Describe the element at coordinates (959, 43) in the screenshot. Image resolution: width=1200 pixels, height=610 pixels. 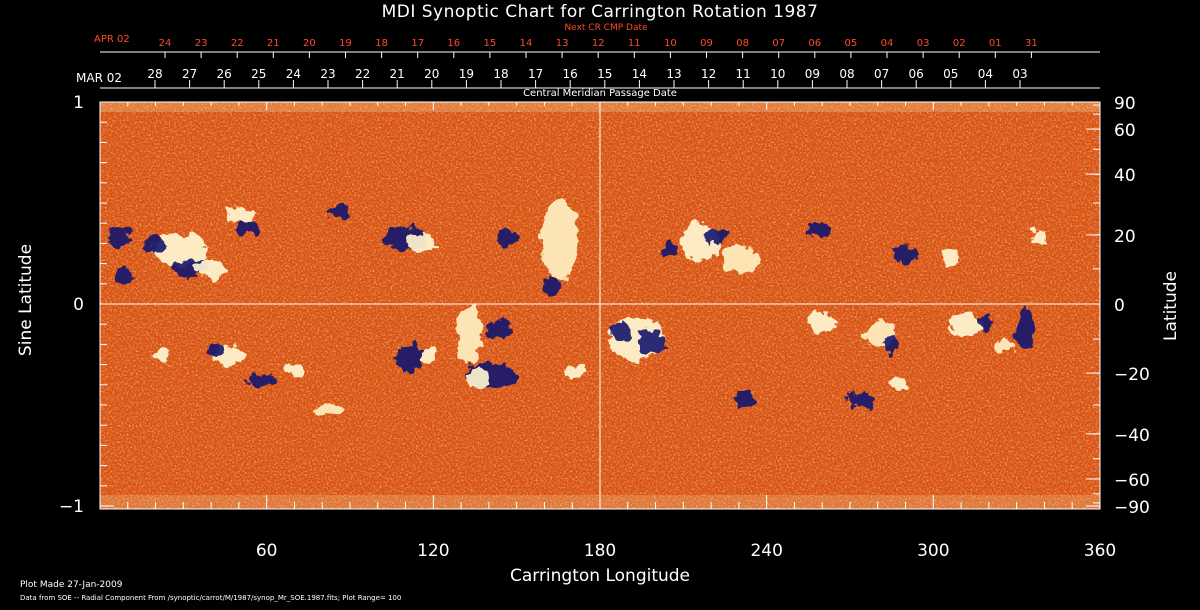
I see `next-cr-date-label: 02` at that location.